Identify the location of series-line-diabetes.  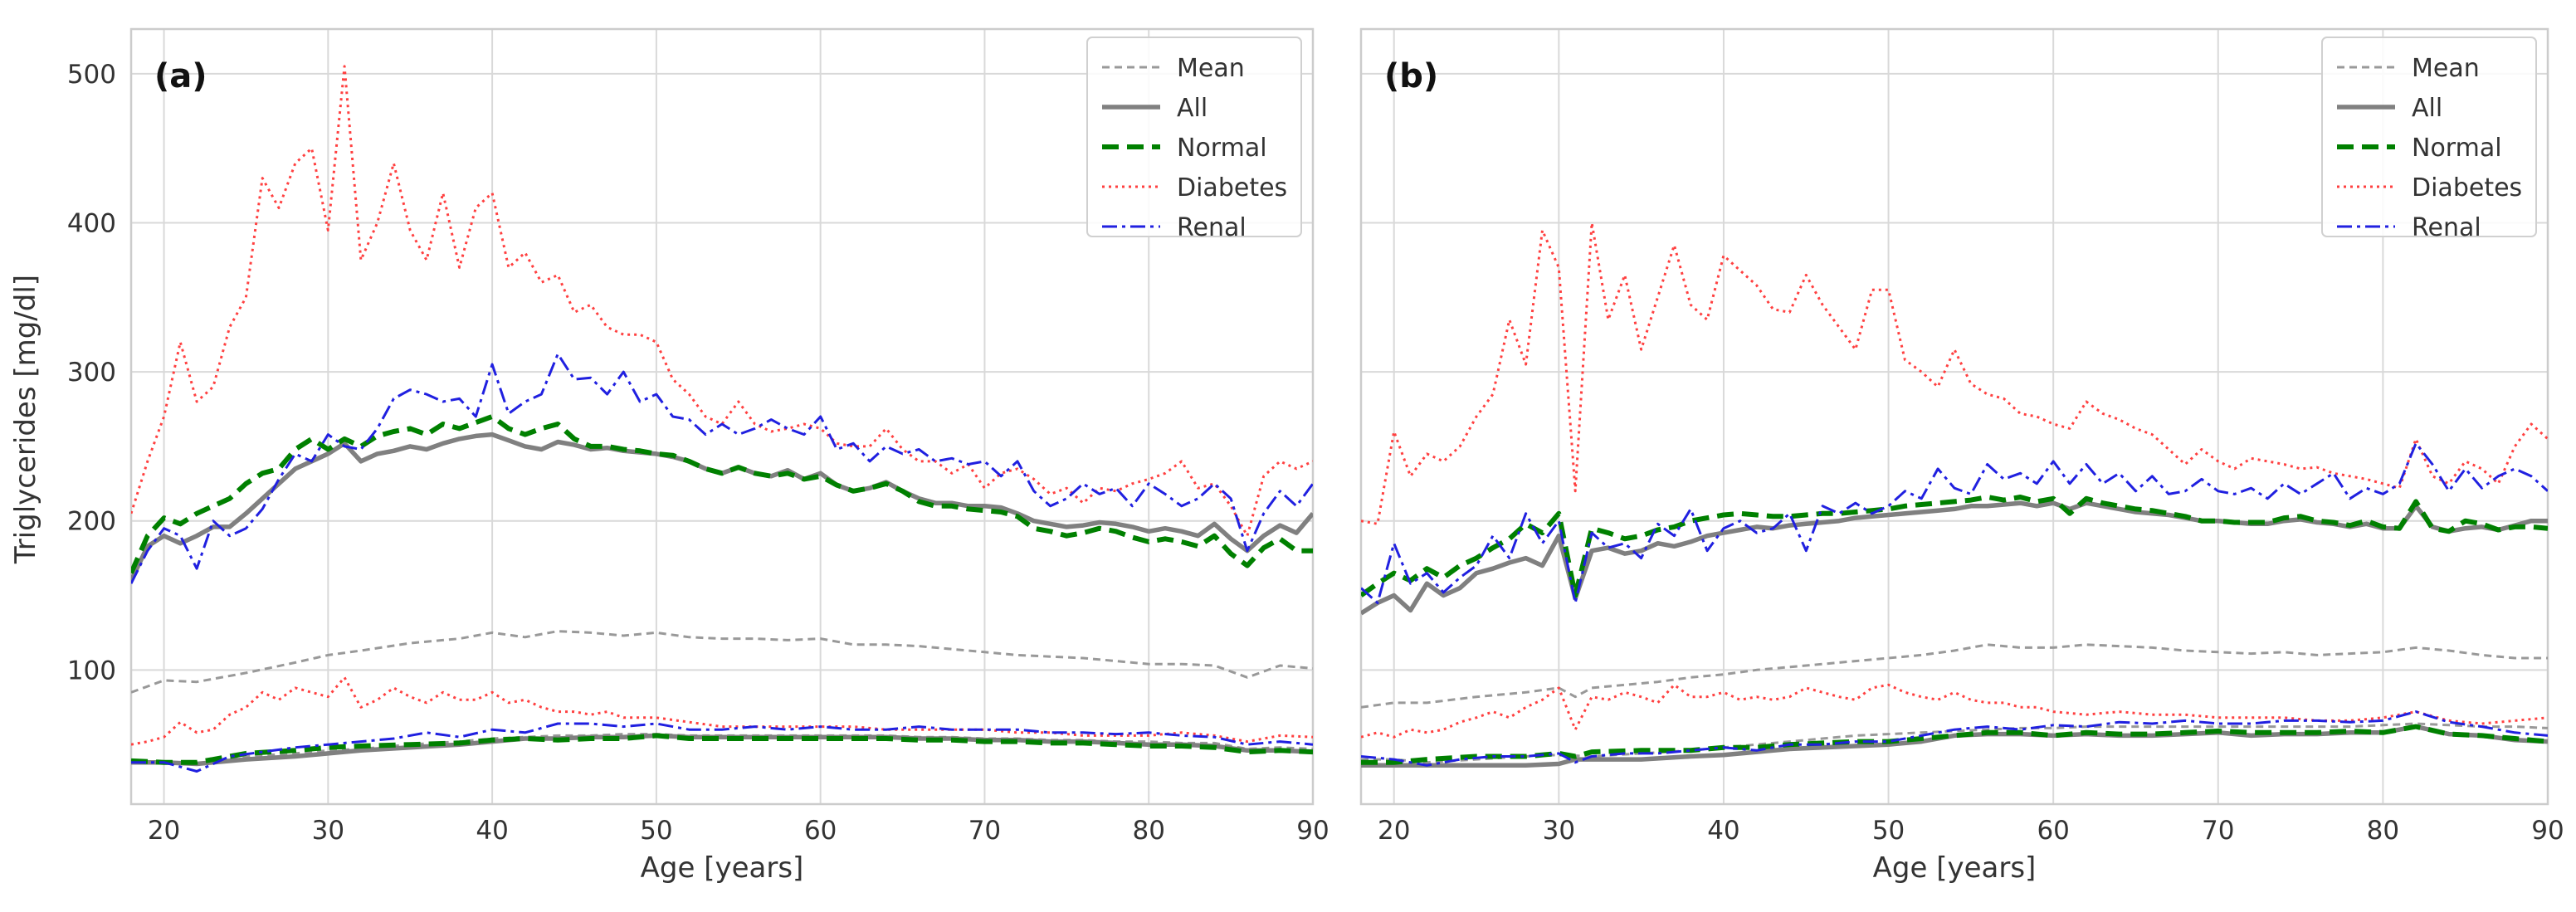
(722, 711).